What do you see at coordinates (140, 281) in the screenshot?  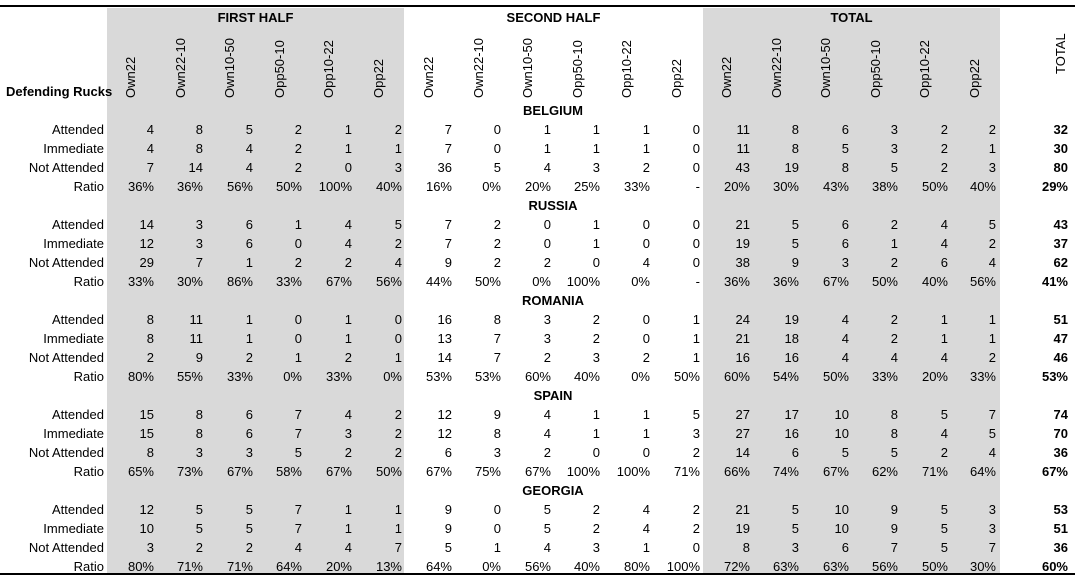 I see `table-cell: 33%` at bounding box center [140, 281].